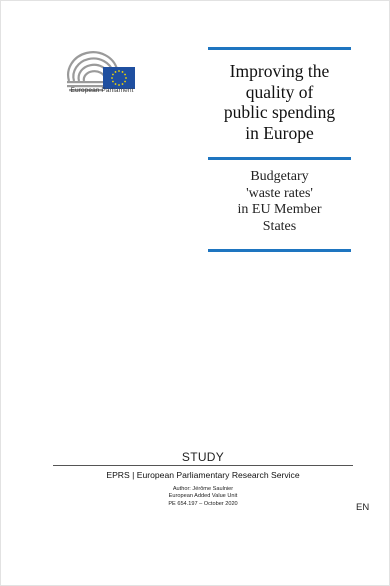 The height and width of the screenshot is (586, 390). What do you see at coordinates (279, 226) in the screenshot?
I see `subtitle-line: States` at bounding box center [279, 226].